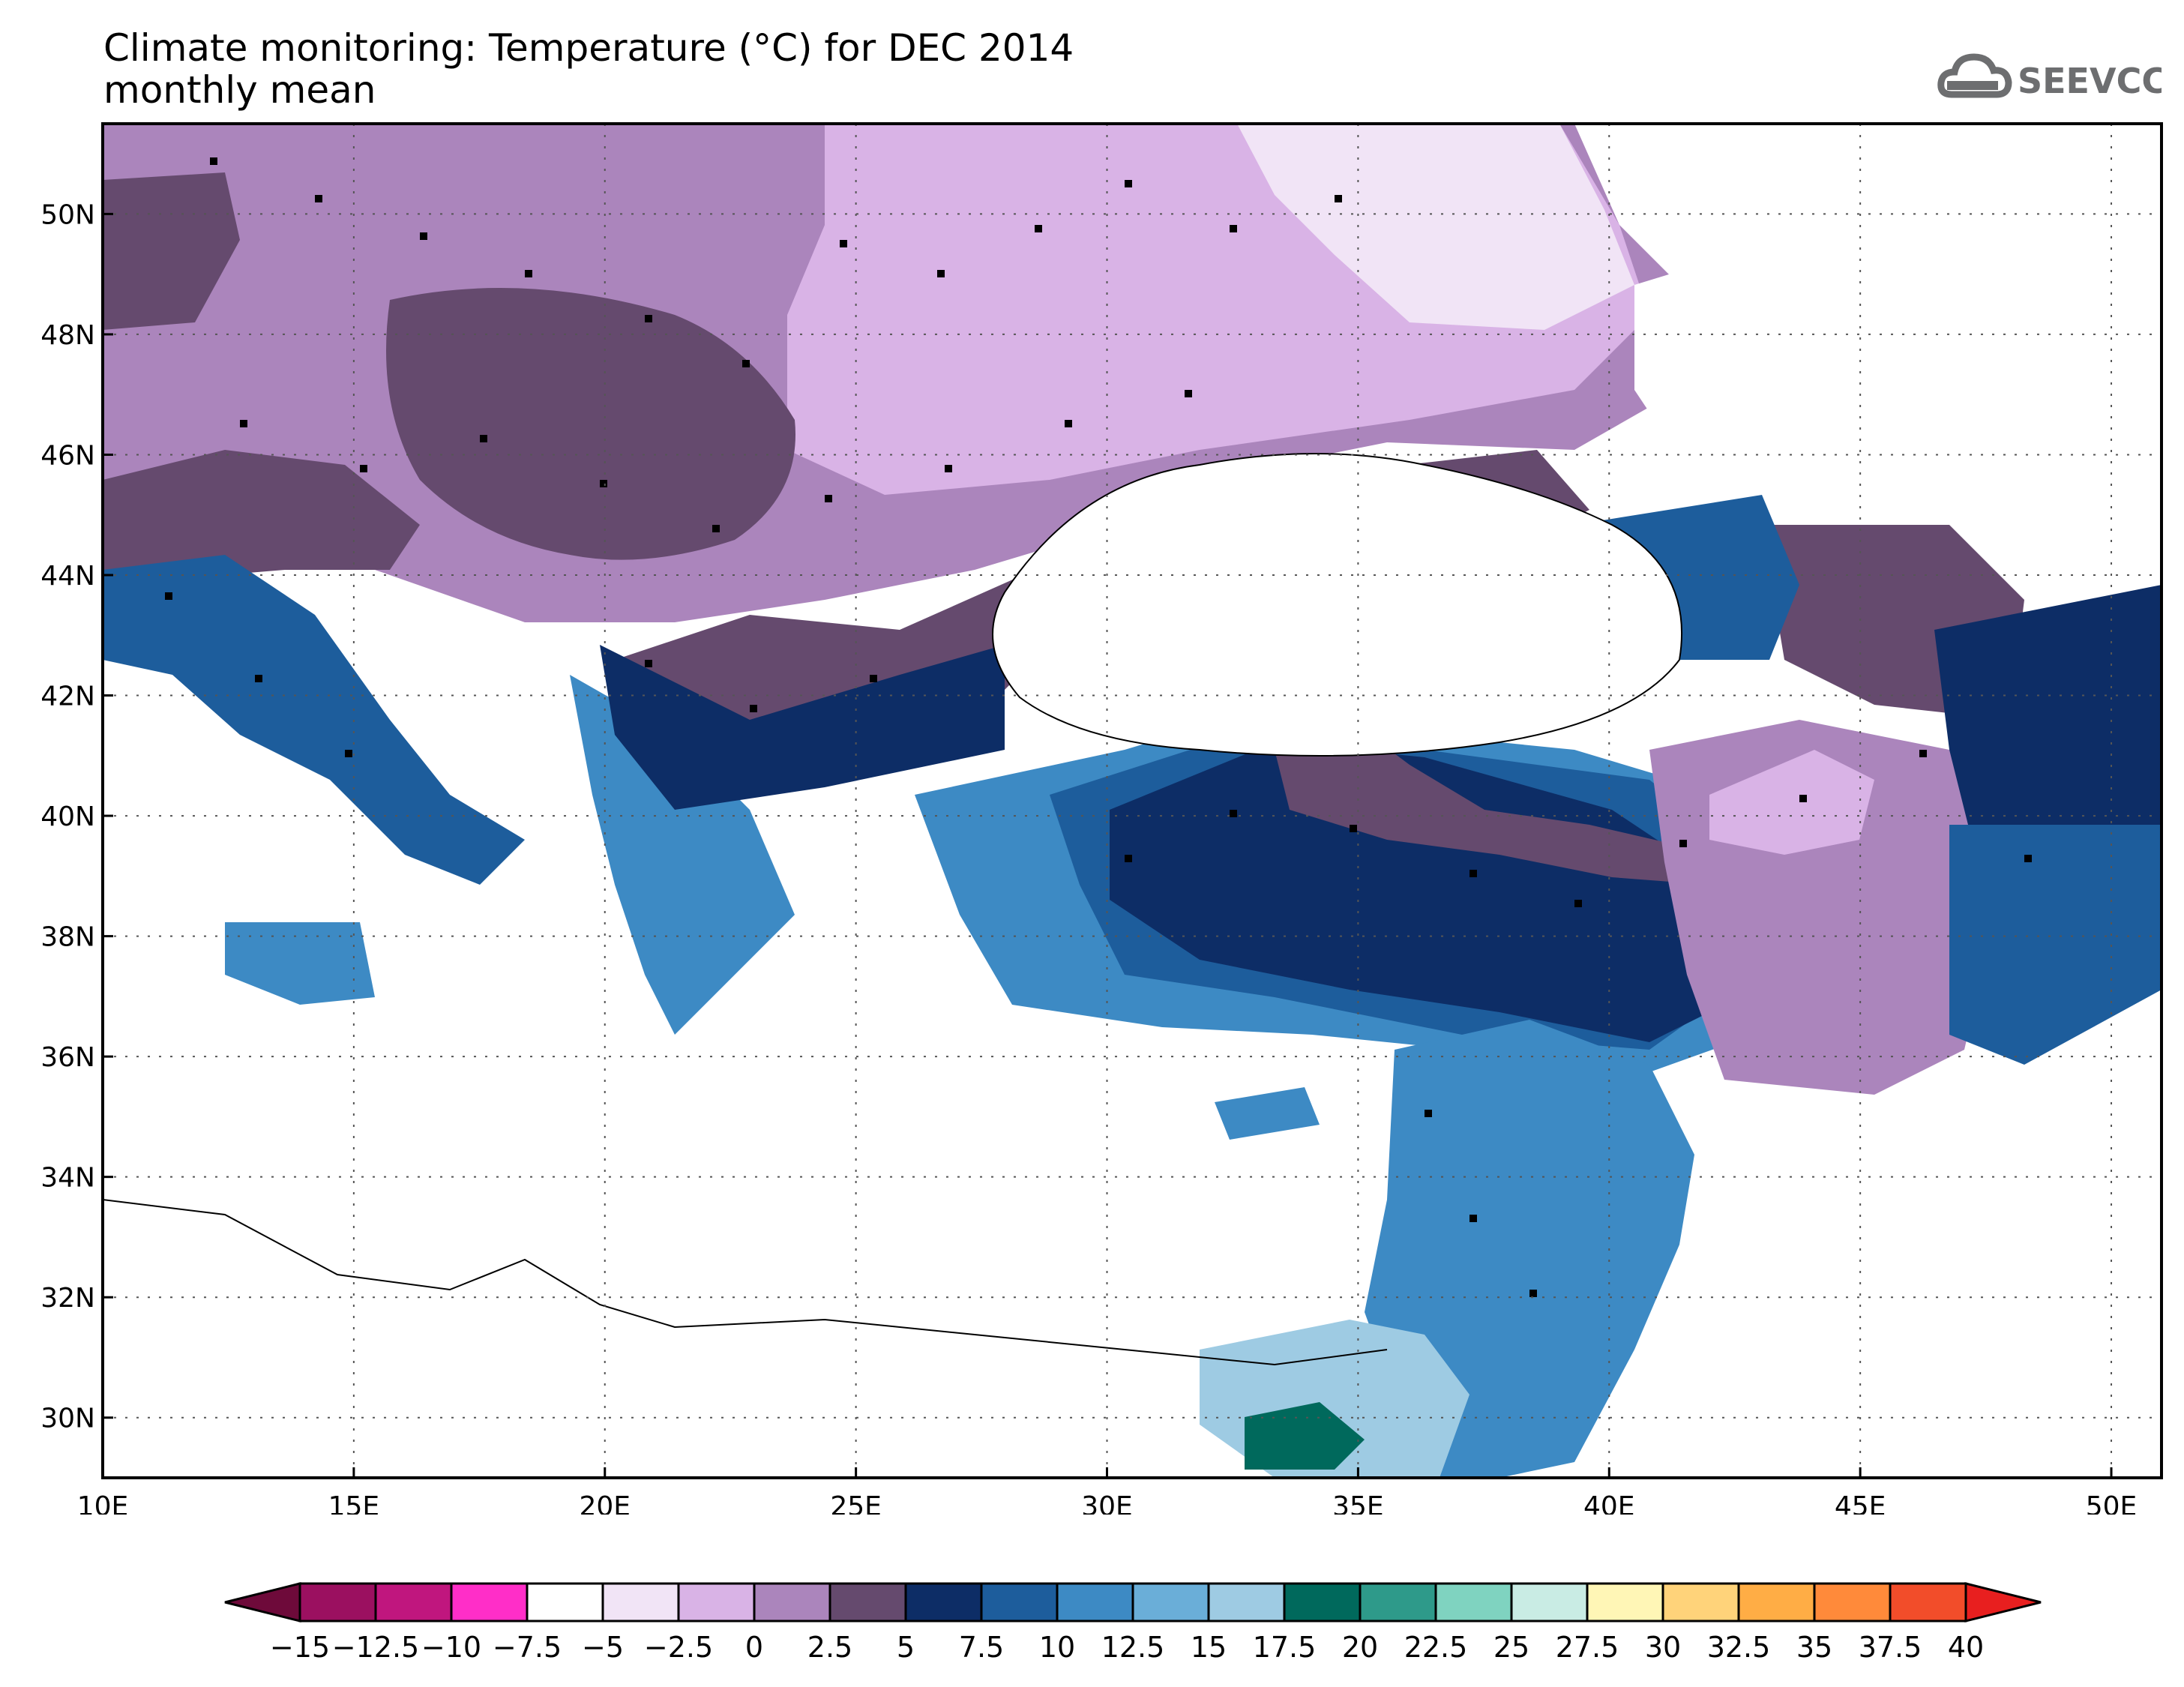 Image resolution: width=2184 pixels, height=1687 pixels. I want to click on region-alps-dark, so click(171, 251).